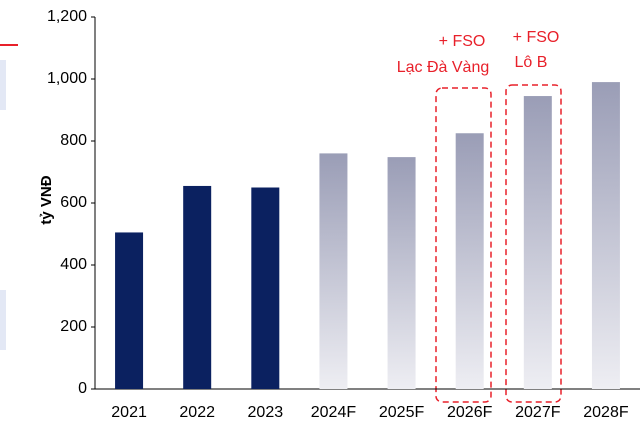 The image size is (643, 427). I want to click on y-tick-label: 200, so click(73, 326).